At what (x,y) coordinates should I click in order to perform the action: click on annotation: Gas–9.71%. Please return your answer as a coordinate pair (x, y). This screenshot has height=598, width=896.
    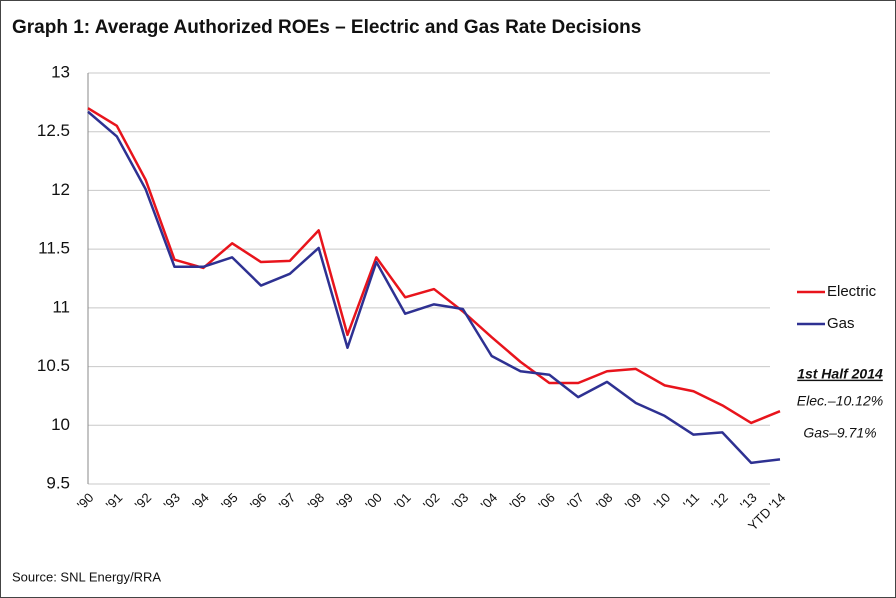
    Looking at the image, I should click on (839, 433).